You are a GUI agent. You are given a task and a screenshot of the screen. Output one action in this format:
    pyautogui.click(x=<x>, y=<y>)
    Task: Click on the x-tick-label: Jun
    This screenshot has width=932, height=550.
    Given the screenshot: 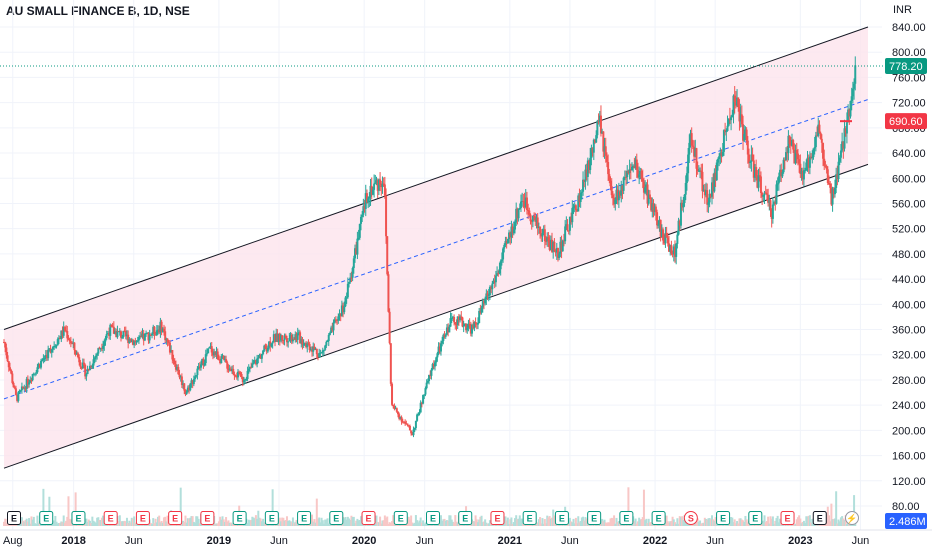 What is the action you would take?
    pyautogui.click(x=425, y=541)
    